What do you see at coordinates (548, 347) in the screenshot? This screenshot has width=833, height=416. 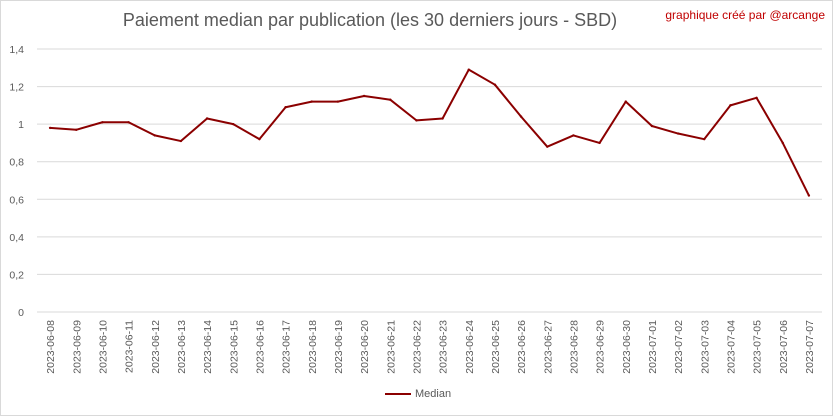 I see `x-tick-label: 2023-06-27` at bounding box center [548, 347].